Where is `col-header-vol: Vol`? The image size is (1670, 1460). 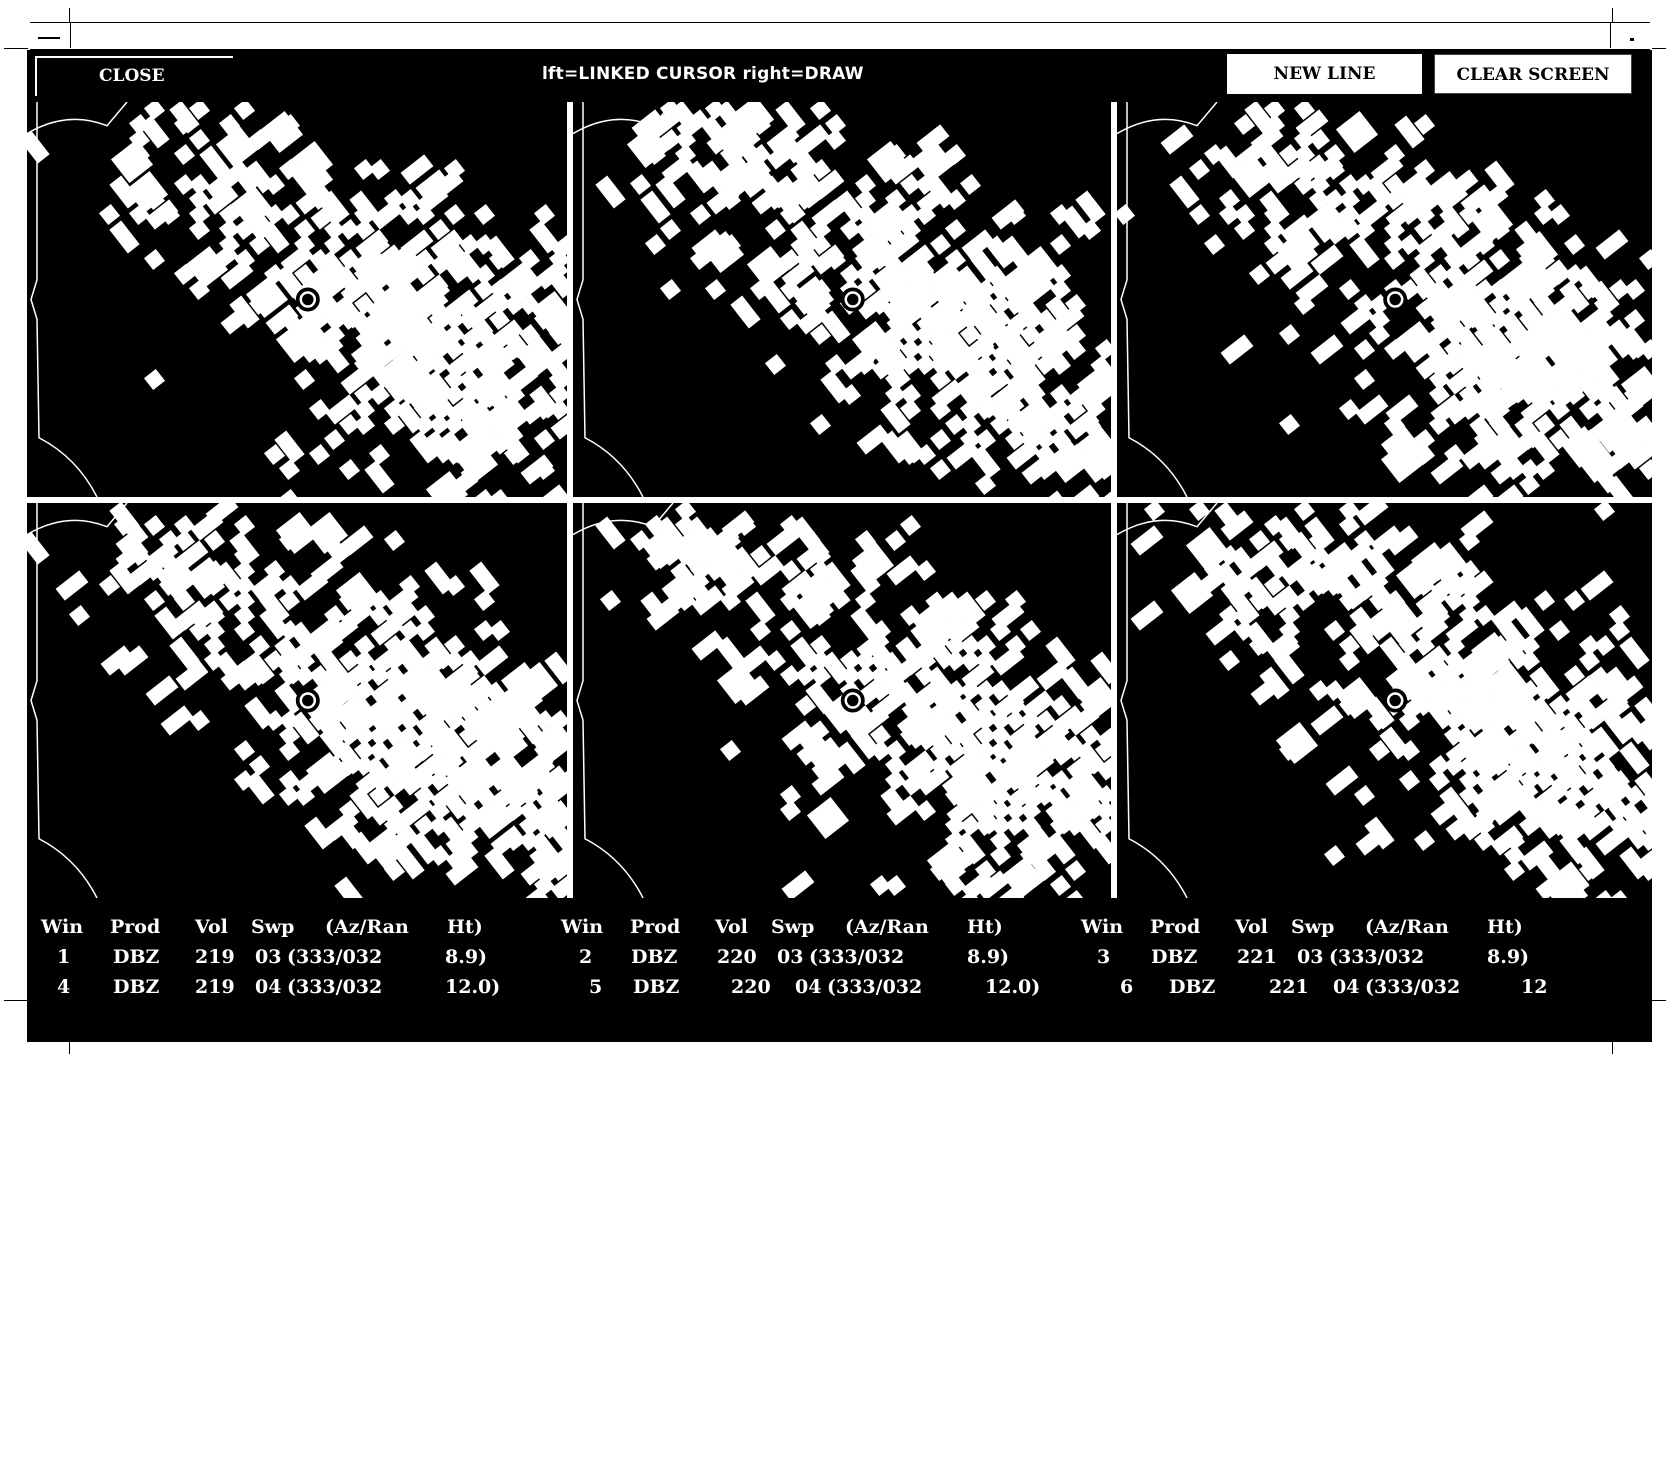
col-header-vol: Vol is located at coordinates (1251, 927).